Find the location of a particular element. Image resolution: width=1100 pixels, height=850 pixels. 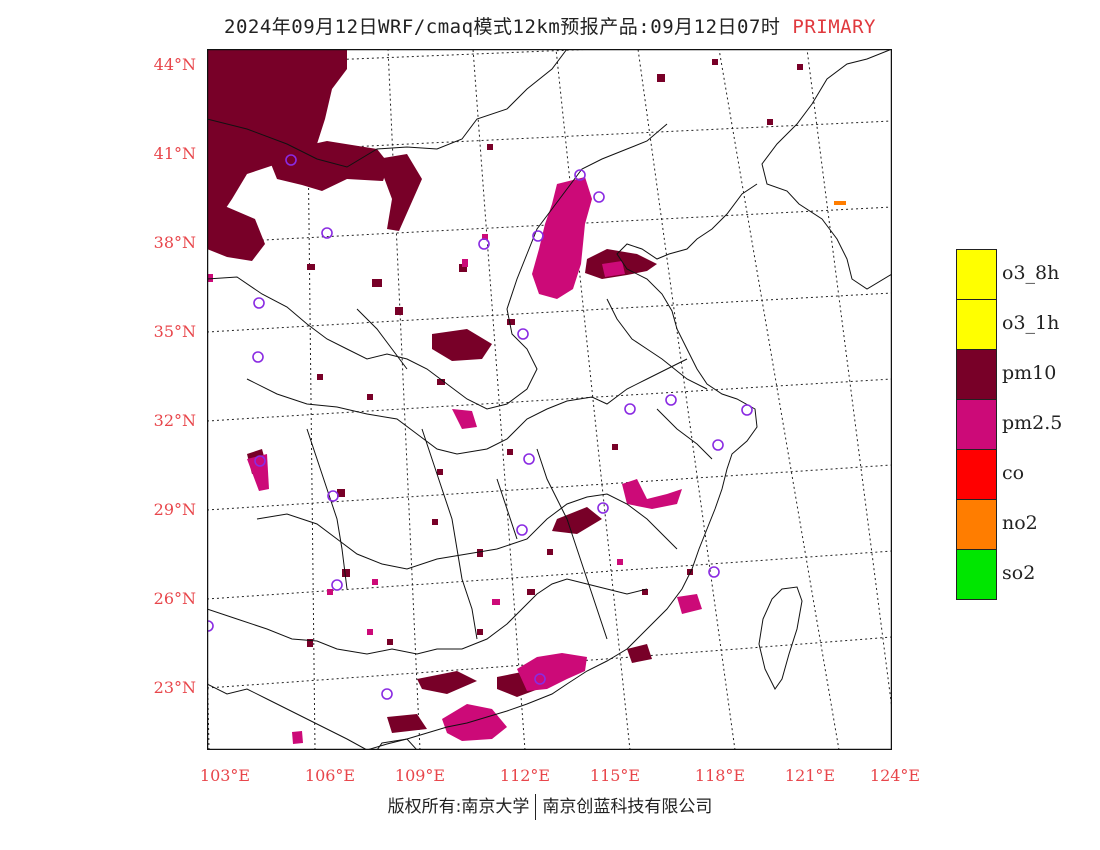

lat-label-44: 44°N is located at coordinates (174, 64).